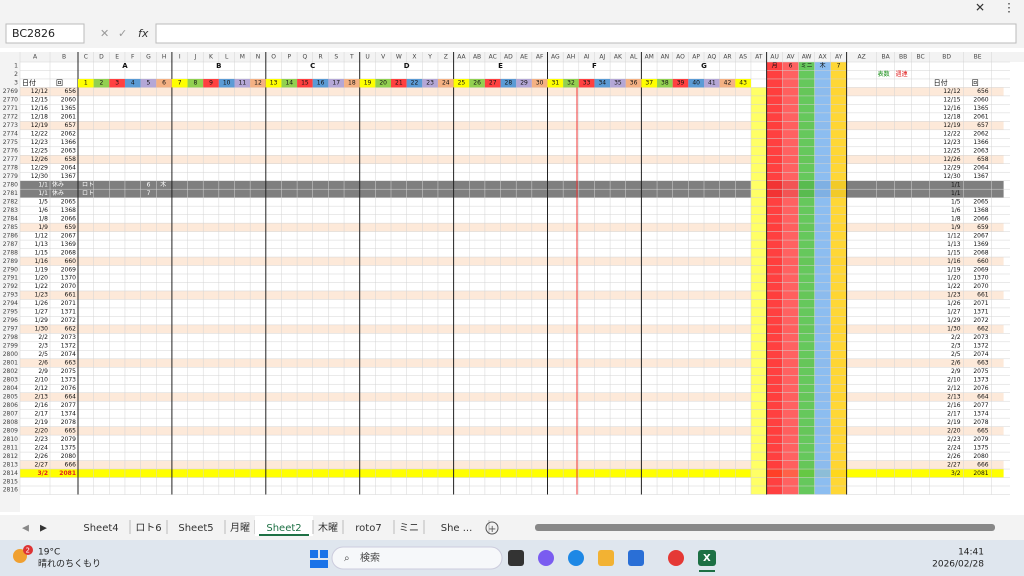  What do you see at coordinates (902, 74) in the screenshot?
I see `shuren-label: 週連` at bounding box center [902, 74].